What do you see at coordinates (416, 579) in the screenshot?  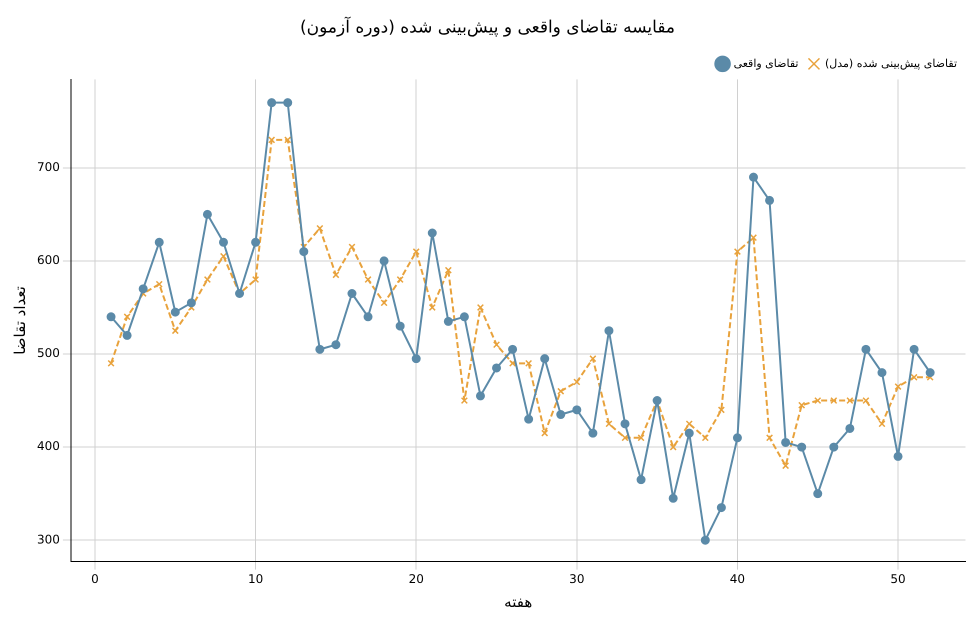 I see `x-tick-label: 20` at bounding box center [416, 579].